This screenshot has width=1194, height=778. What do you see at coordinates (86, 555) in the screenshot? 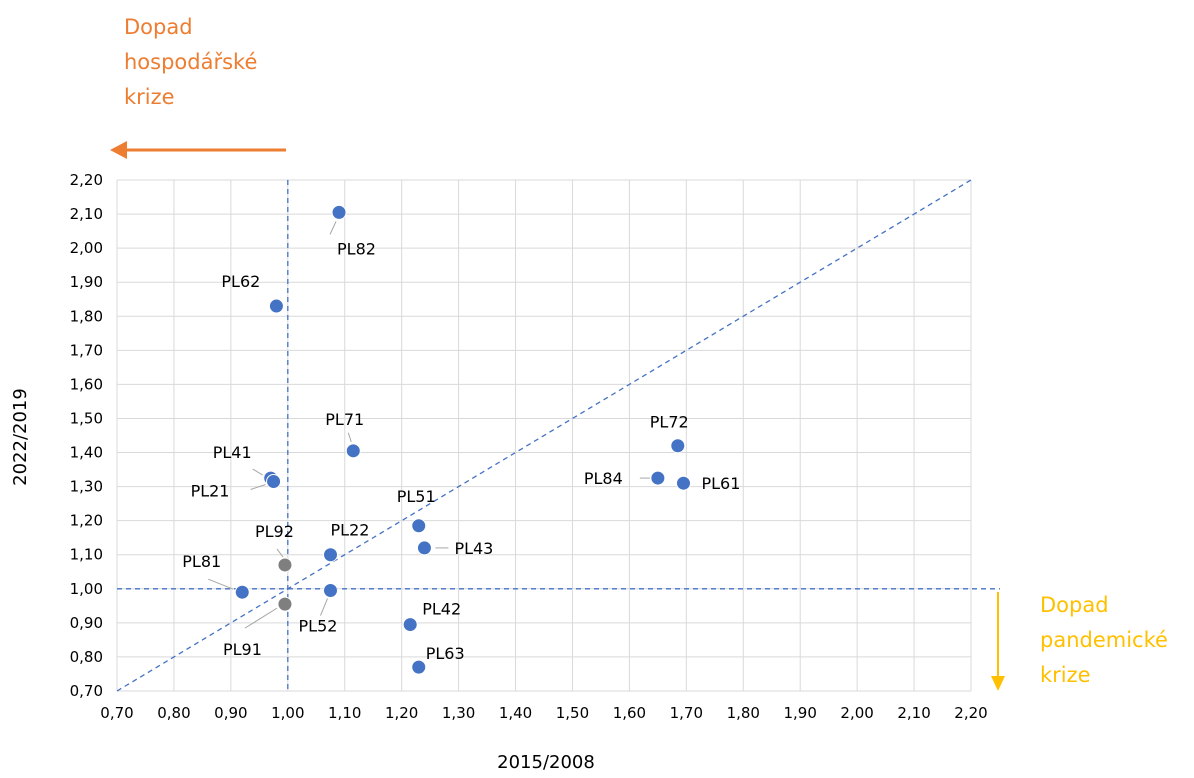
I see `y-tick-label: 1,10` at bounding box center [86, 555].